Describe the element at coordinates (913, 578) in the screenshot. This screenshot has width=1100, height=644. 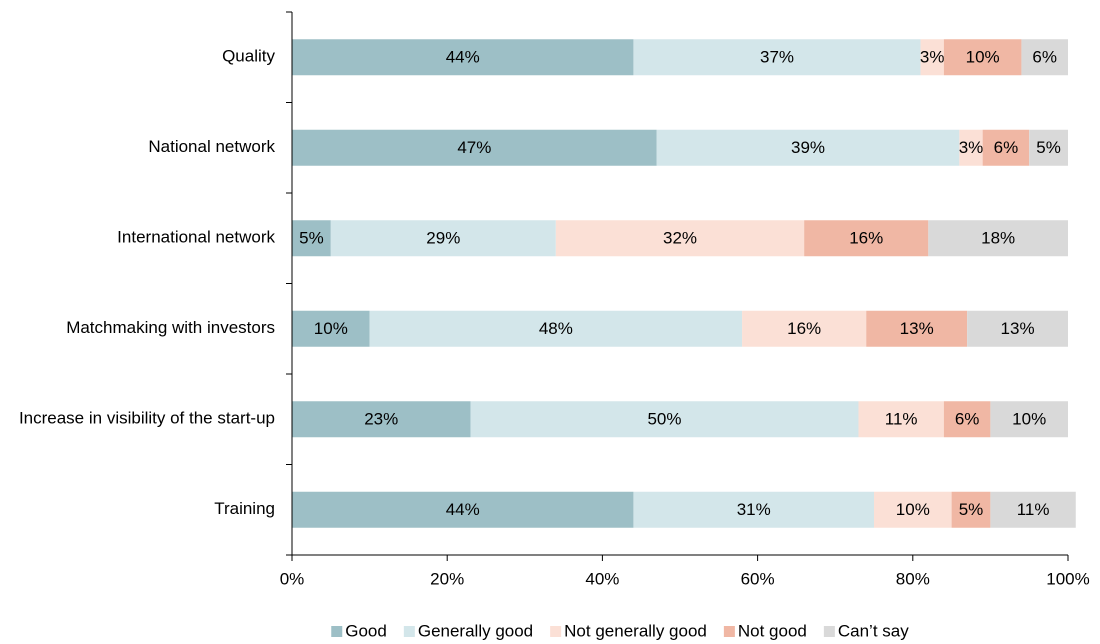
I see `x-tick-label: 80%` at that location.